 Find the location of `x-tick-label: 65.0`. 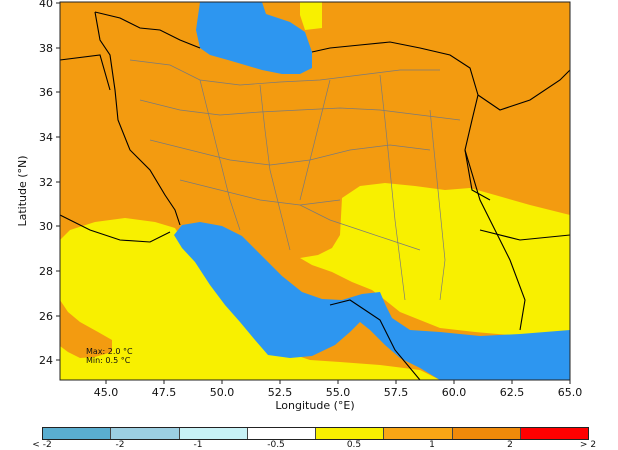

x-tick-label: 65.0 is located at coordinates (570, 392).